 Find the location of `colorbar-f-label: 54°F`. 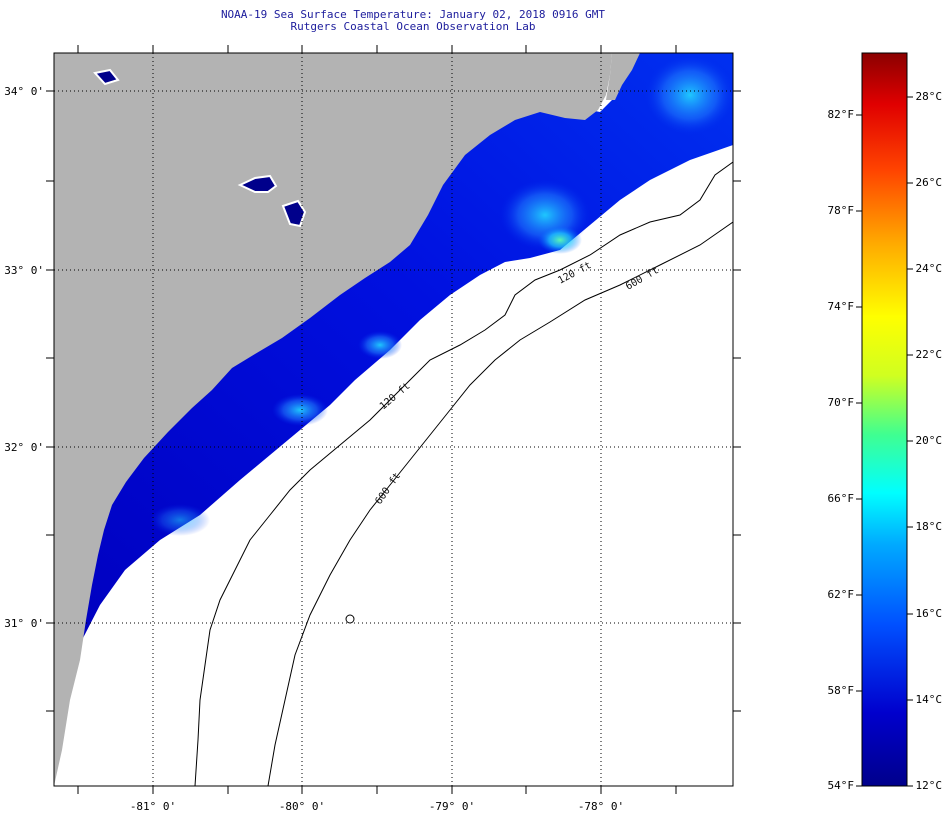

colorbar-f-label: 54°F is located at coordinates (841, 785).